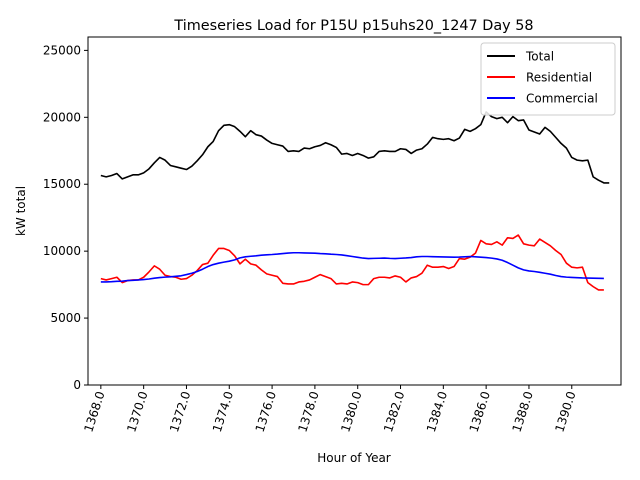  Describe the element at coordinates (62, 251) in the screenshot. I see `y-tick-label: 10000` at that location.